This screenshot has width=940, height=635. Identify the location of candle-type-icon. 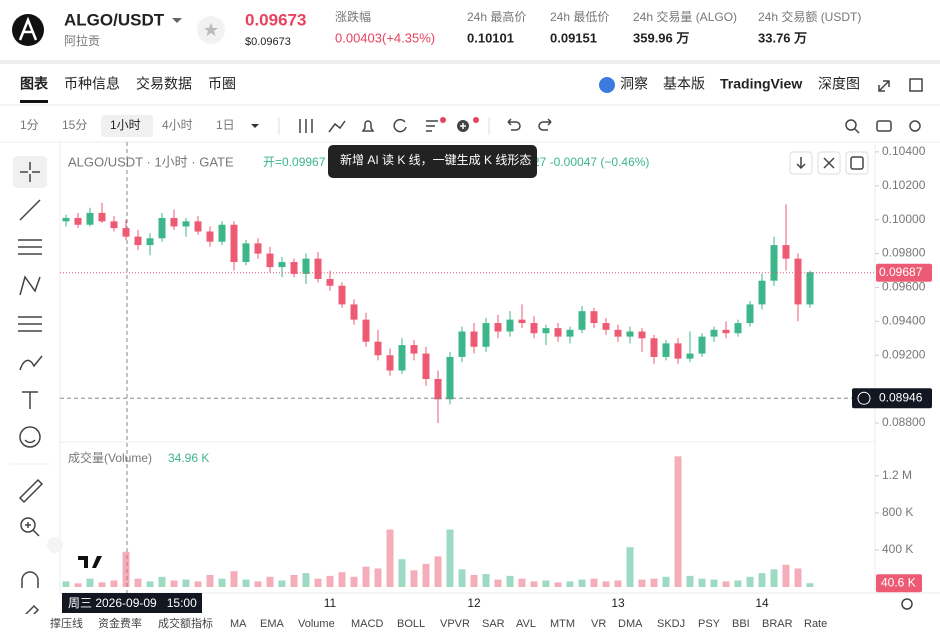
(306, 126).